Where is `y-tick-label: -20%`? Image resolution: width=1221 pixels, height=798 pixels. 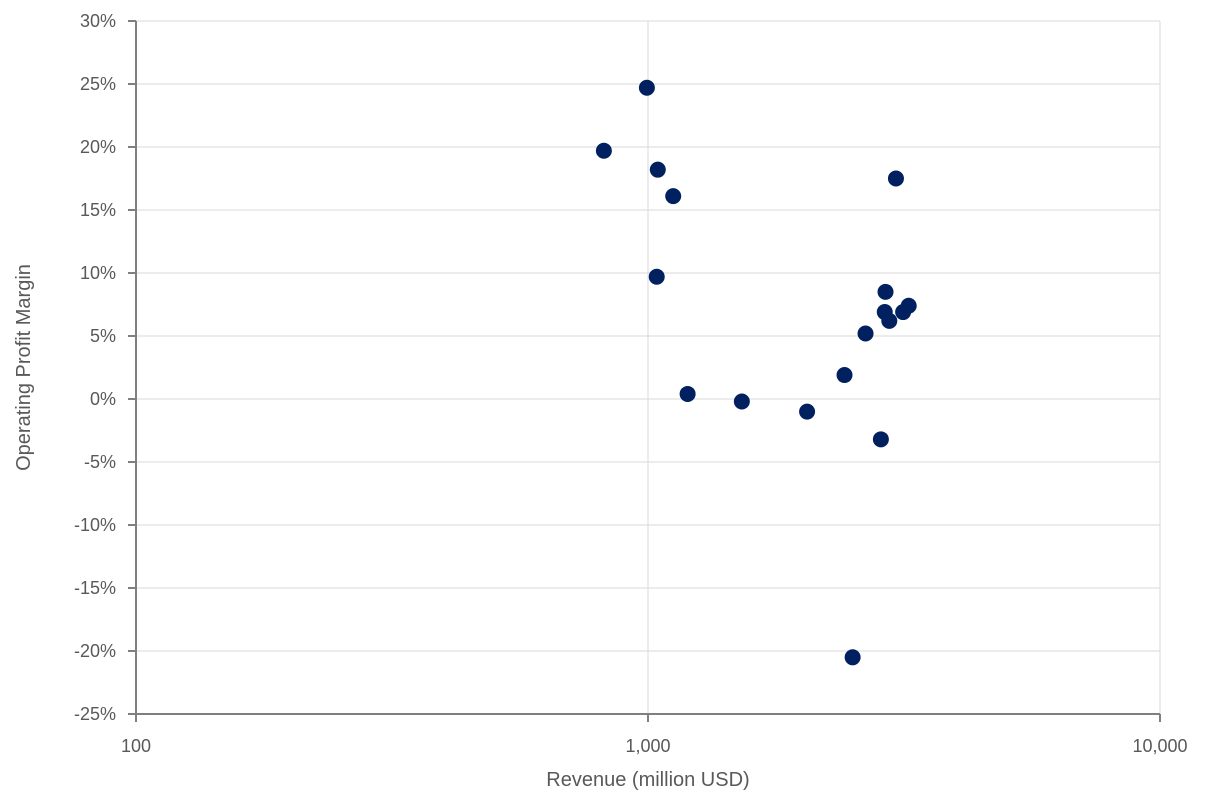 y-tick-label: -20% is located at coordinates (95, 651).